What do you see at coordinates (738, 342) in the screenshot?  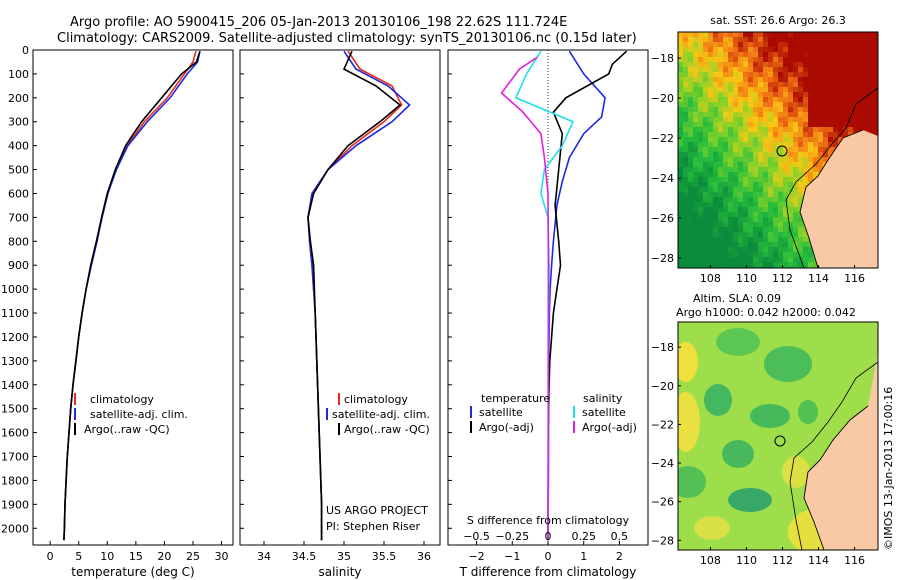 I see `sla-blob-low` at bounding box center [738, 342].